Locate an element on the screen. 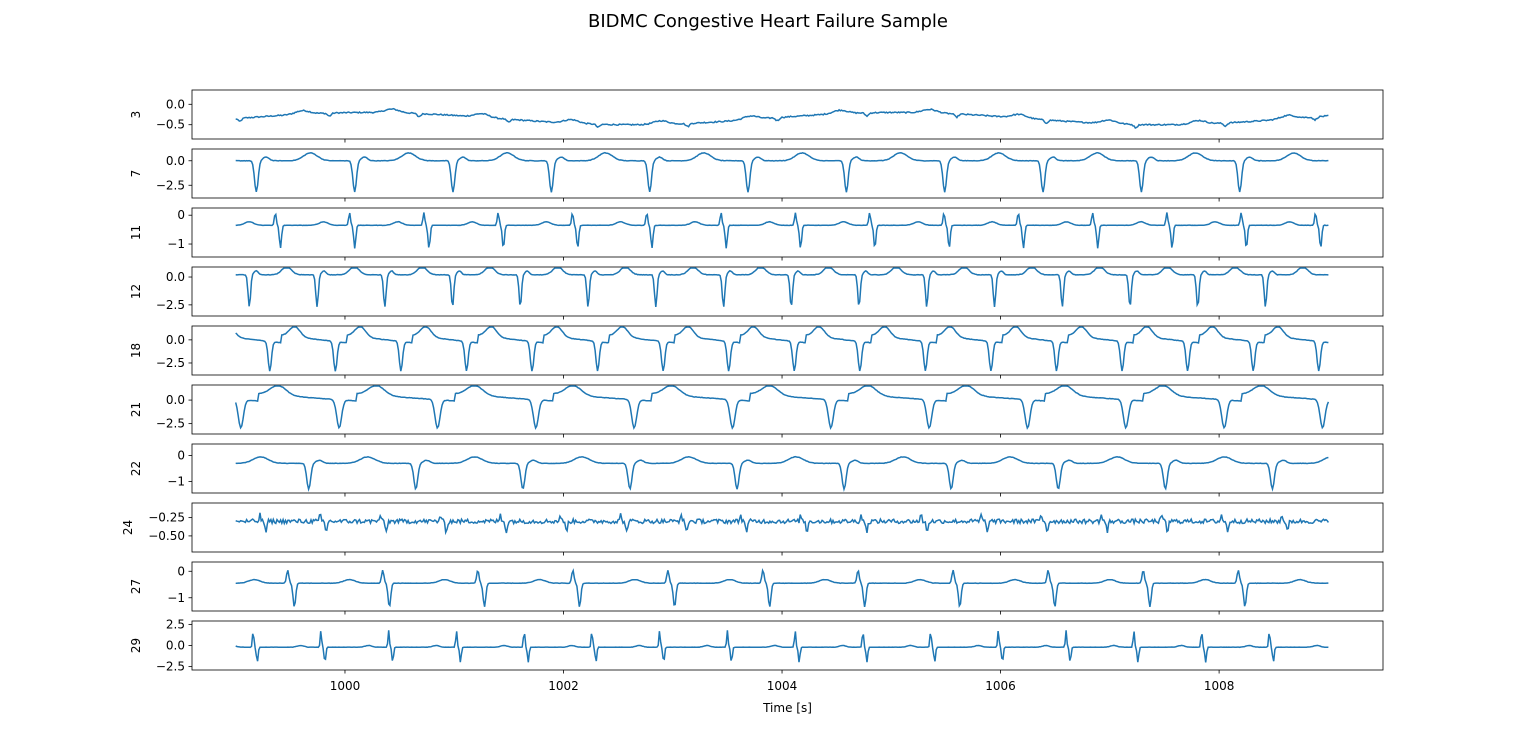 Image resolution: width=1536 pixels, height=754 pixels. y-tick-label: −0.50 is located at coordinates (166, 536).